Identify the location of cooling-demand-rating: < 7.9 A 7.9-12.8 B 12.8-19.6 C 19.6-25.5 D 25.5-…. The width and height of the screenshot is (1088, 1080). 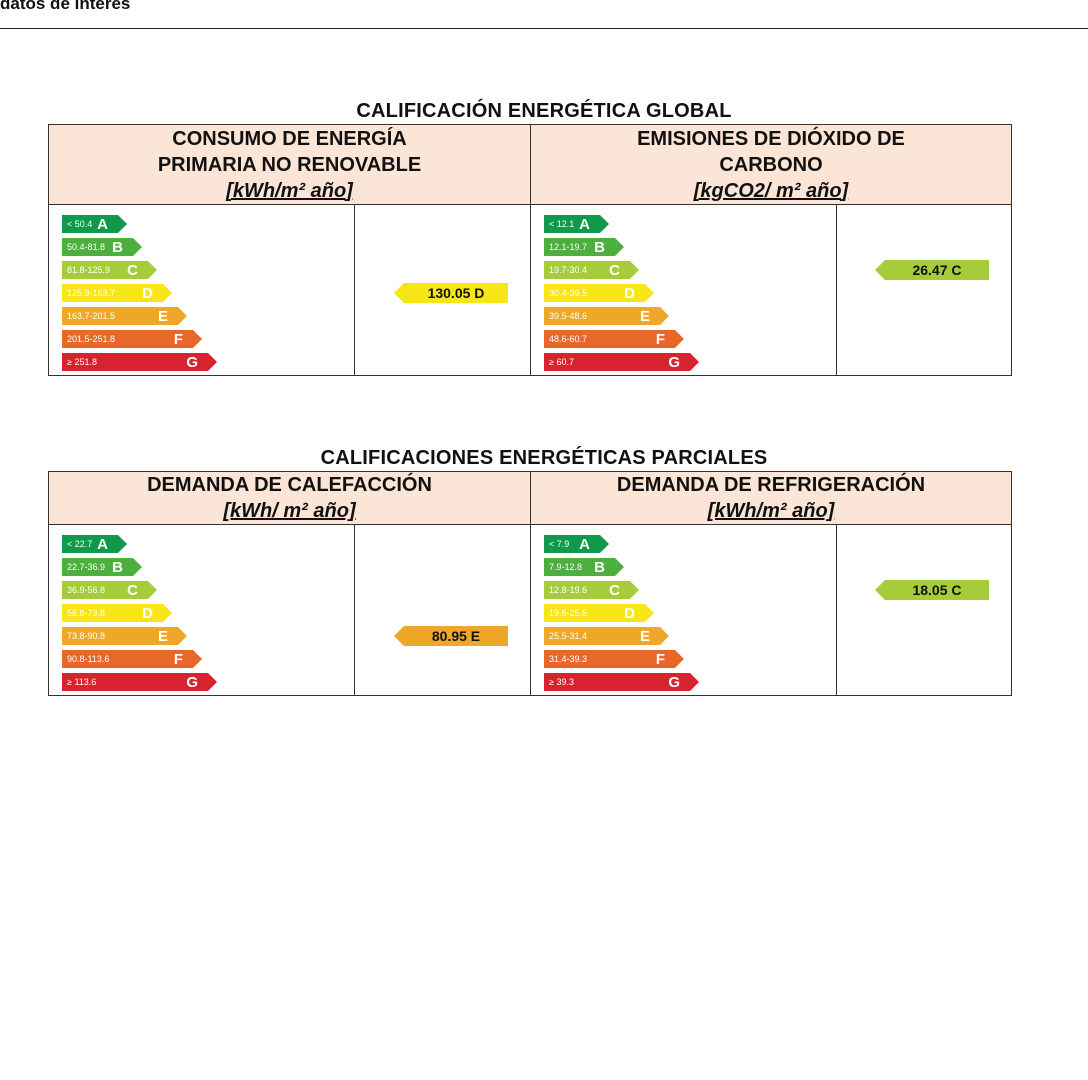
(770, 610).